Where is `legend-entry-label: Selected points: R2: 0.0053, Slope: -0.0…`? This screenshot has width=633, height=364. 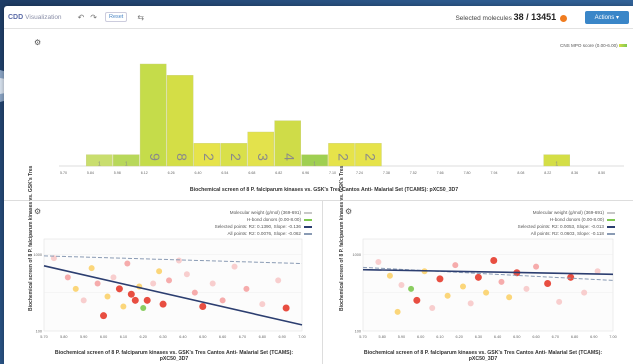
legend-entry-label: Selected points: R2: 0.0053, Slope: -0.0… is located at coordinates (560, 226).